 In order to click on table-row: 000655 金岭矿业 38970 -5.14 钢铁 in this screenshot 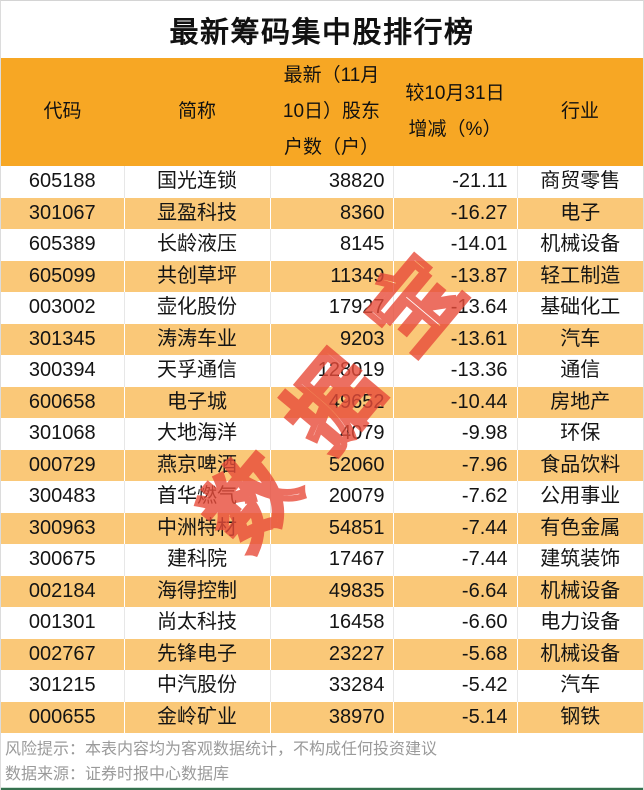, I will do `click(322, 717)`.